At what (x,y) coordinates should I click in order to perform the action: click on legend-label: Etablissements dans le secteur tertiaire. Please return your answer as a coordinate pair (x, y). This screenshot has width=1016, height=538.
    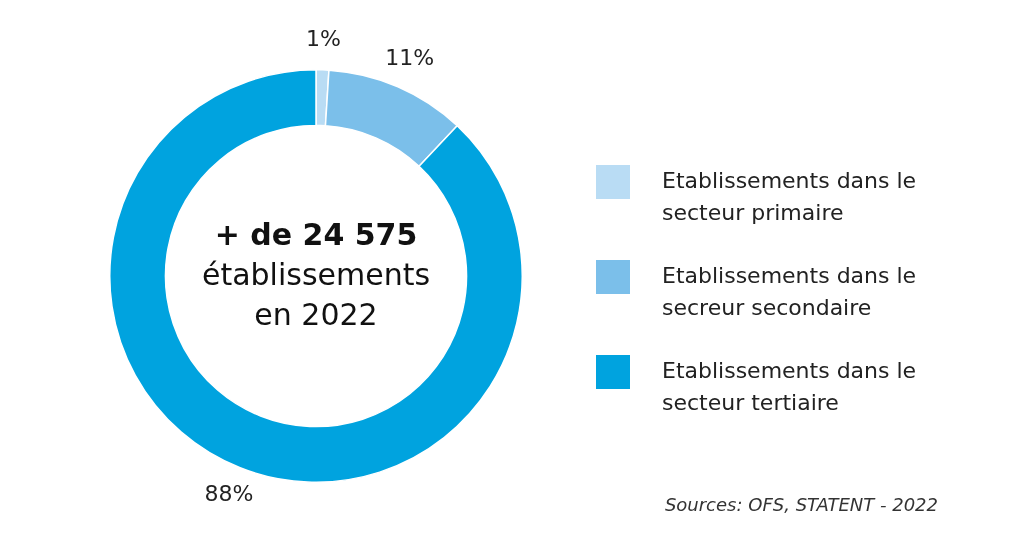
    Looking at the image, I should click on (790, 387).